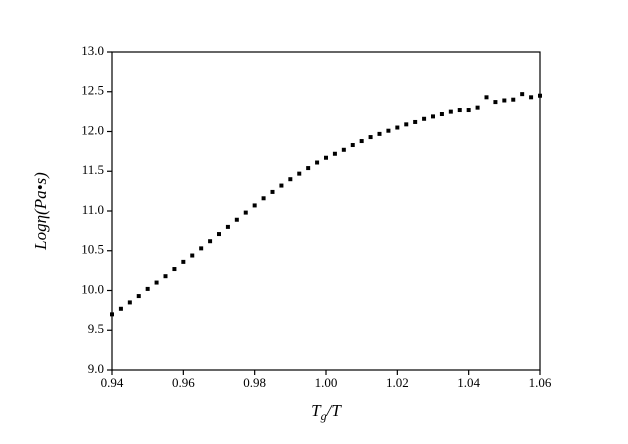  I want to click on y-tick-label: 9.5, so click(96, 328).